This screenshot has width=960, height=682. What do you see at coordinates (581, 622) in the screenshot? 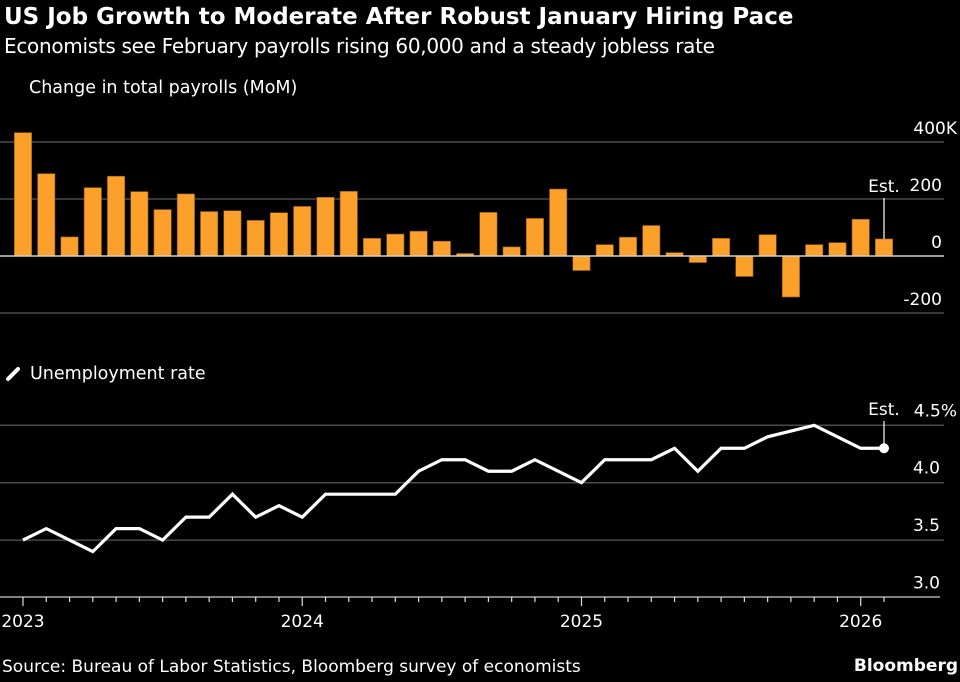
I see `x-axis-year-label: 2025` at bounding box center [581, 622].